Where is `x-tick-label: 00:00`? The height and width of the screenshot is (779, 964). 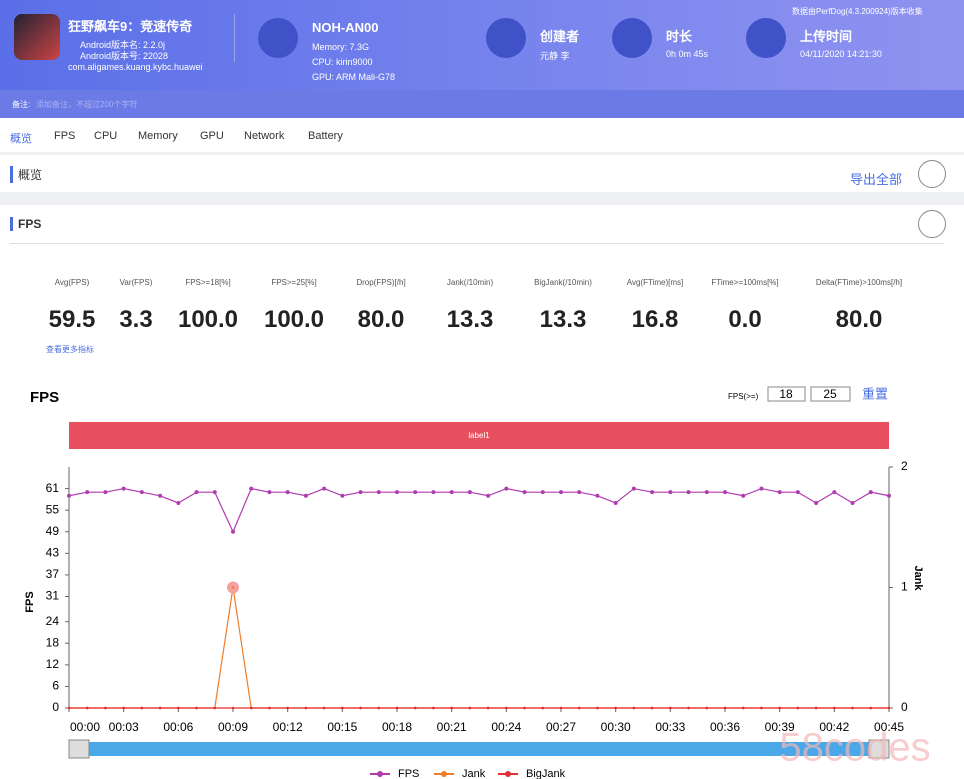
x-tick-label: 00:00 is located at coordinates (85, 727).